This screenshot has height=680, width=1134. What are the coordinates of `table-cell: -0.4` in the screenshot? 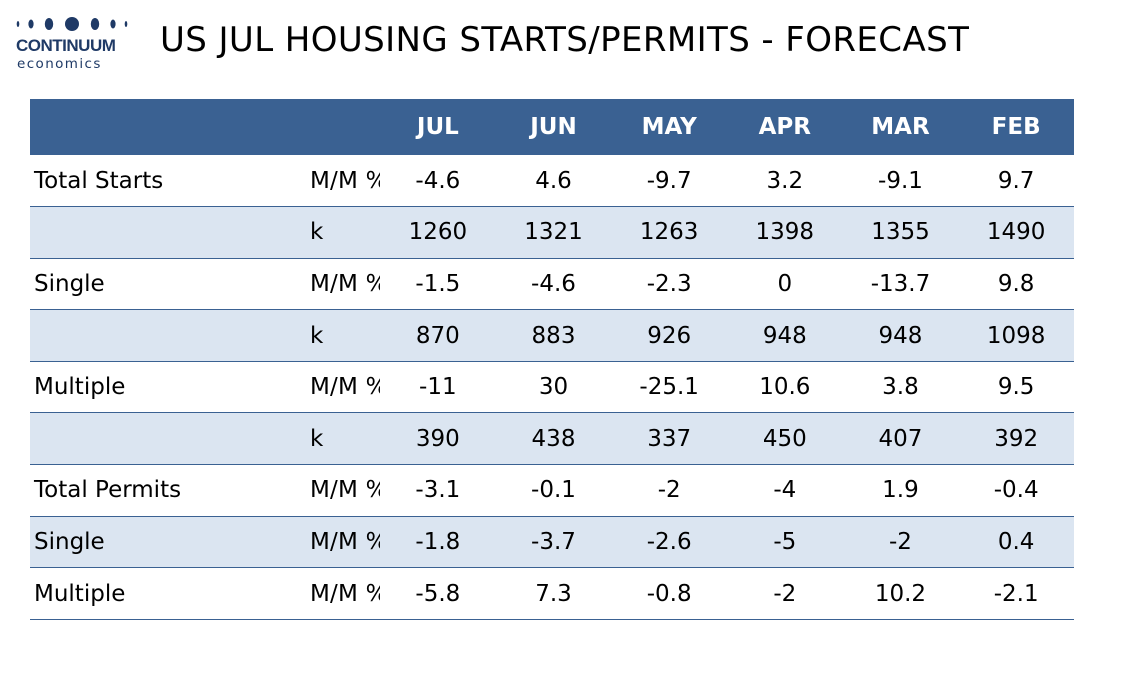 It's located at (1016, 490).